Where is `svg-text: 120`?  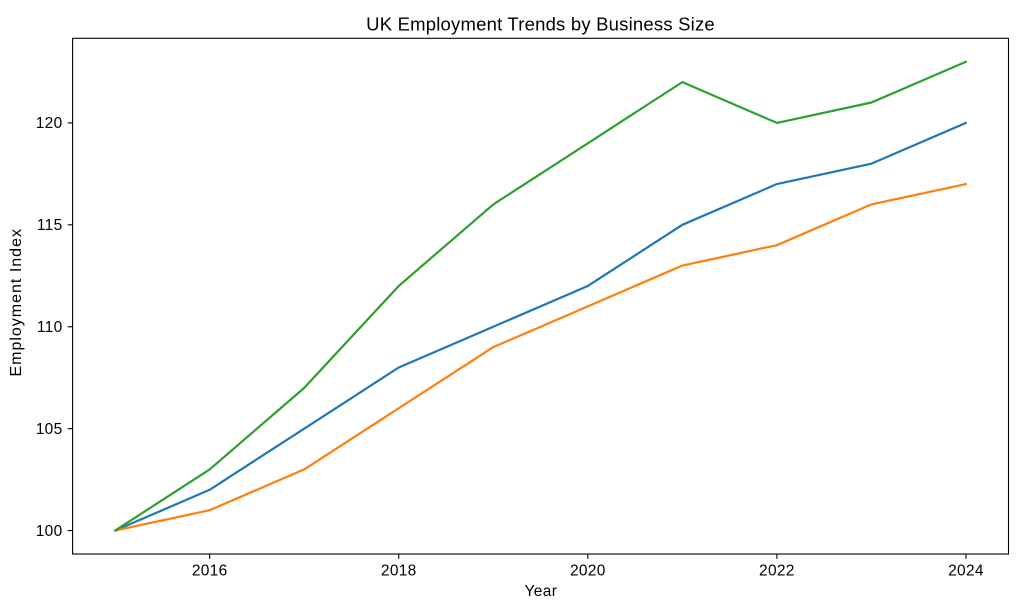 svg-text: 120 is located at coordinates (49, 123).